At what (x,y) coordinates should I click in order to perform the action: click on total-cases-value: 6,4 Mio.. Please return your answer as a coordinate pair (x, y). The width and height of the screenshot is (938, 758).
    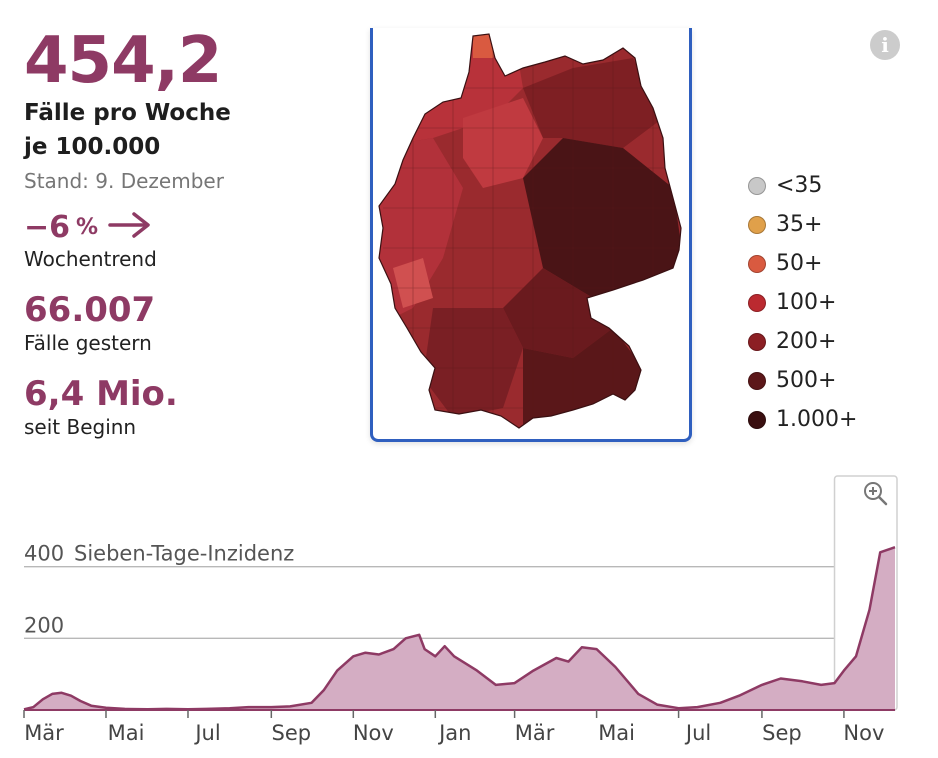
    Looking at the image, I should click on (101, 394).